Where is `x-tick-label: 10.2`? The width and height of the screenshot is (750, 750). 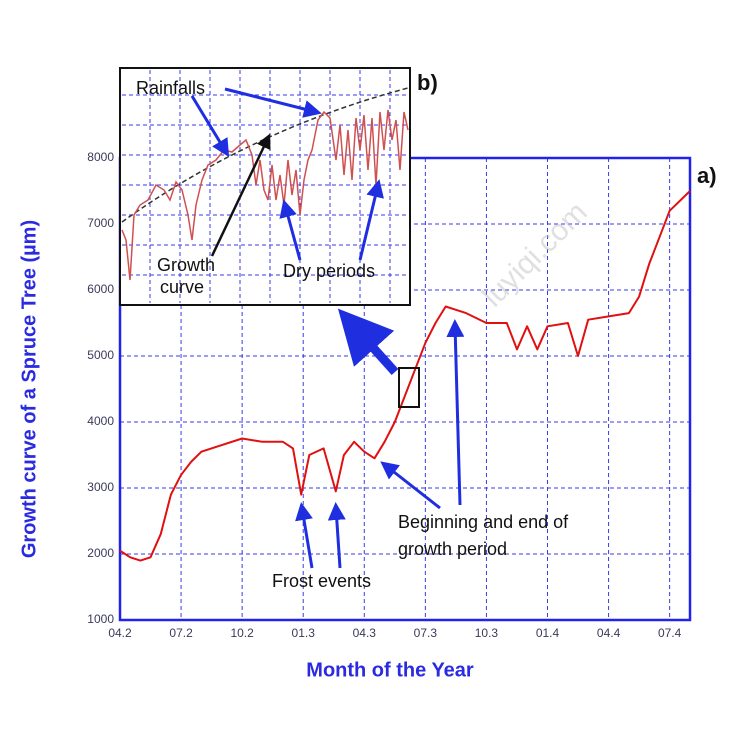 x-tick-label: 10.2 is located at coordinates (242, 633).